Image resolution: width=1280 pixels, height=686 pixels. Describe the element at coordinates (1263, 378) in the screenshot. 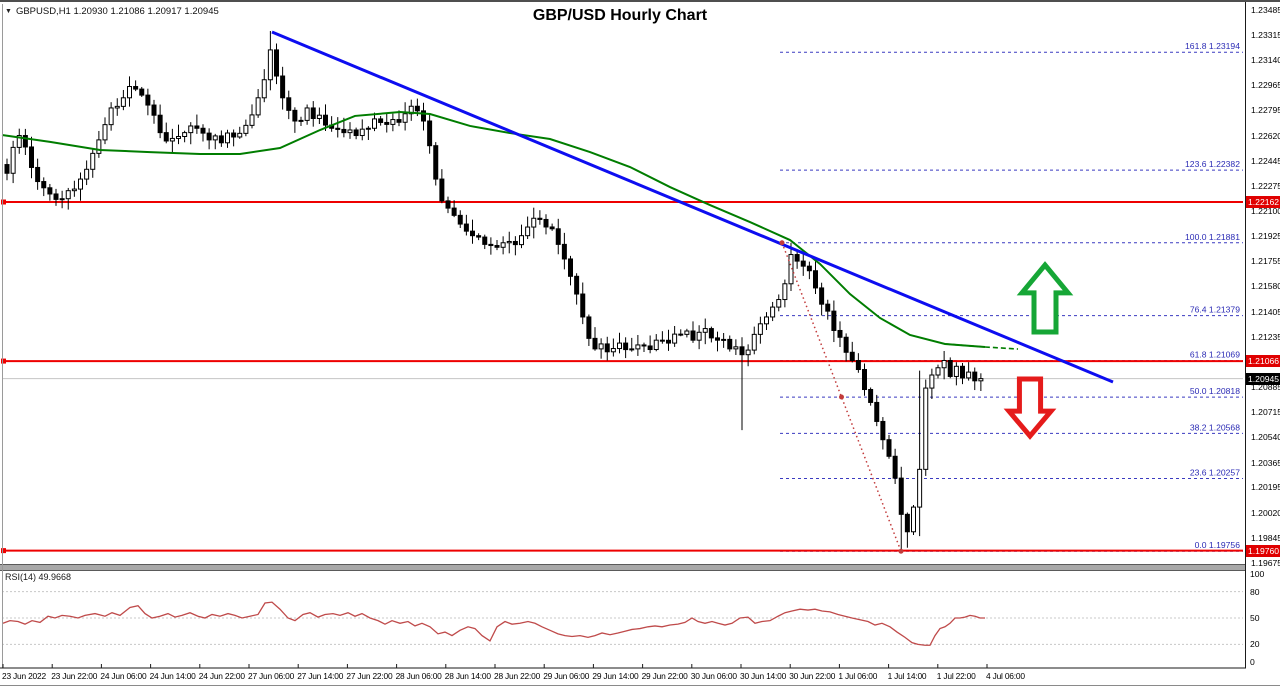

I see `price-badge: 1.20945` at that location.